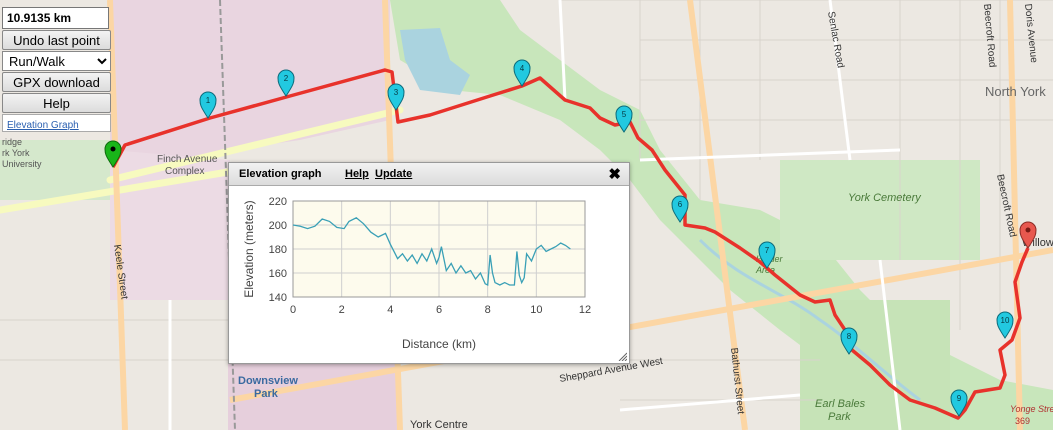 This screenshot has height=430, width=1053. I want to click on label-earl-bales-2: Park, so click(839, 417).